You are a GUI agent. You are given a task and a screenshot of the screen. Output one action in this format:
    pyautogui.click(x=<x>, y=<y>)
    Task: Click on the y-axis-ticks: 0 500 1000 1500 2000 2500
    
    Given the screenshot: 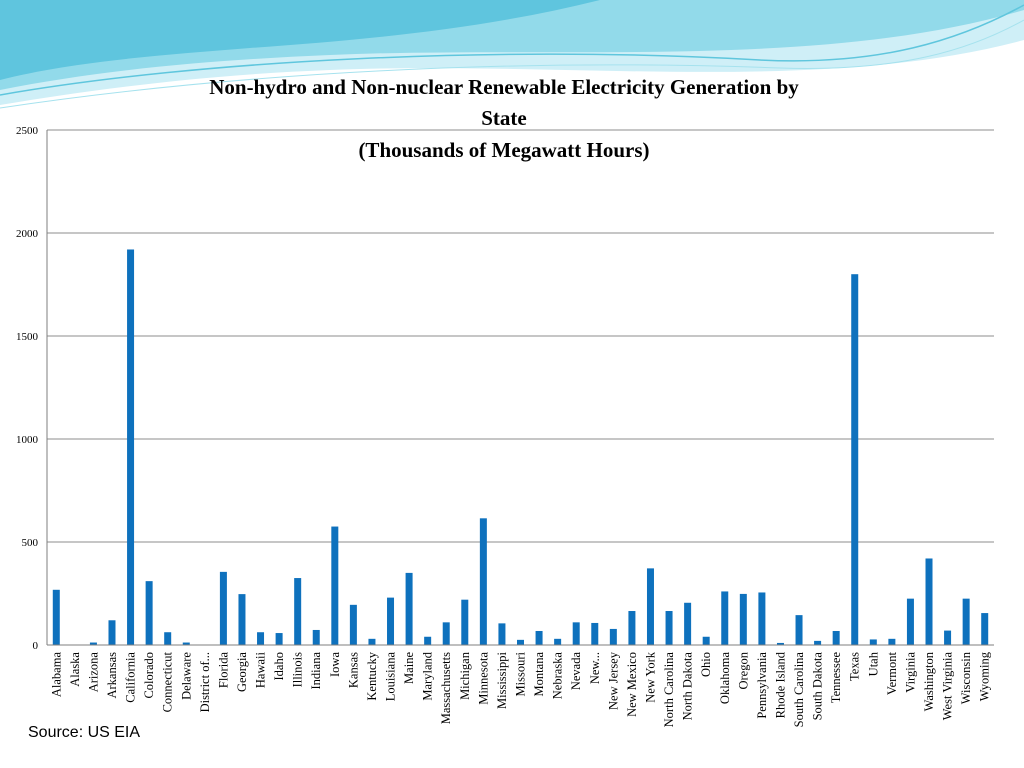 What is the action you would take?
    pyautogui.click(x=27, y=388)
    